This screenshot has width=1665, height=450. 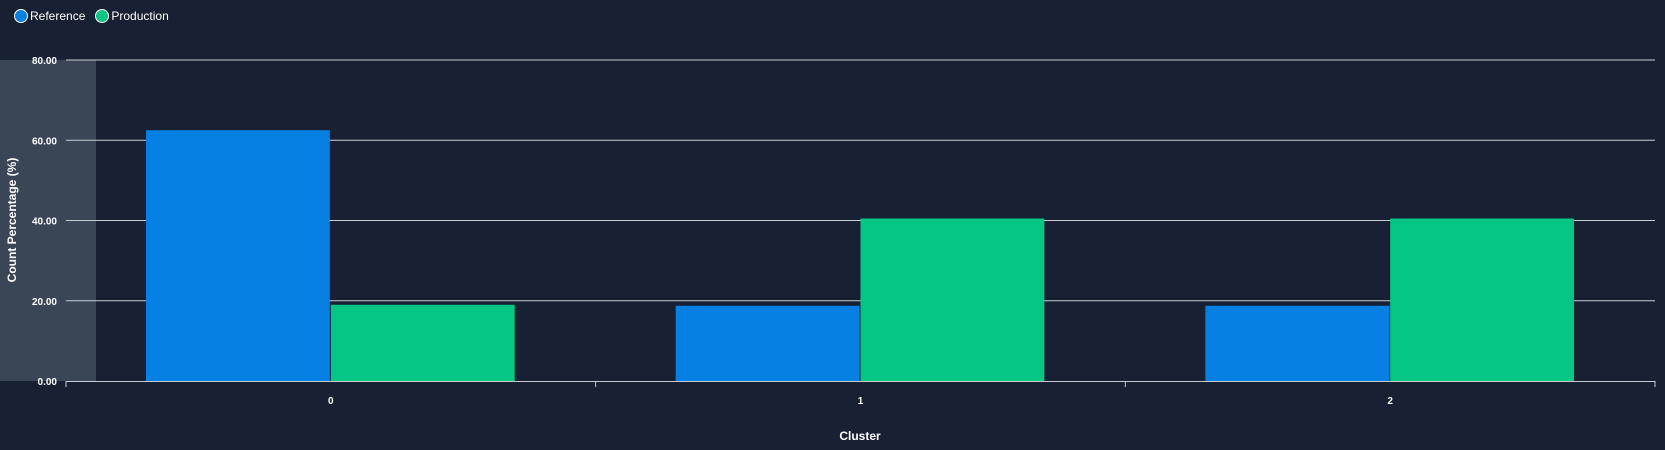 I want to click on y-tick-label: 0.00, so click(x=48, y=382).